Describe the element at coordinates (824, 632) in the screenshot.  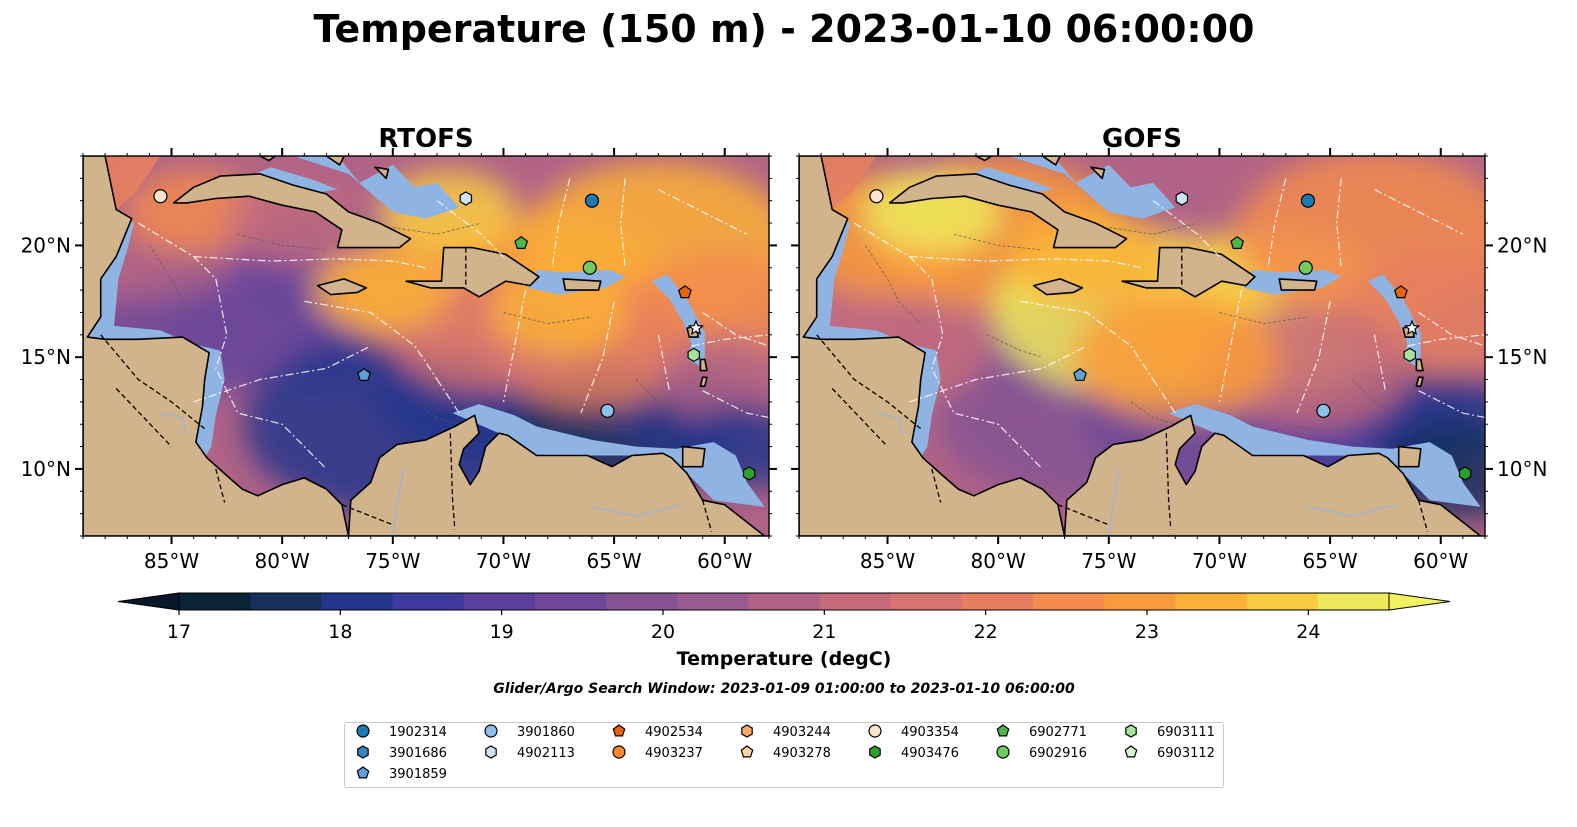
I see `colorbar-tick-label: 21` at that location.